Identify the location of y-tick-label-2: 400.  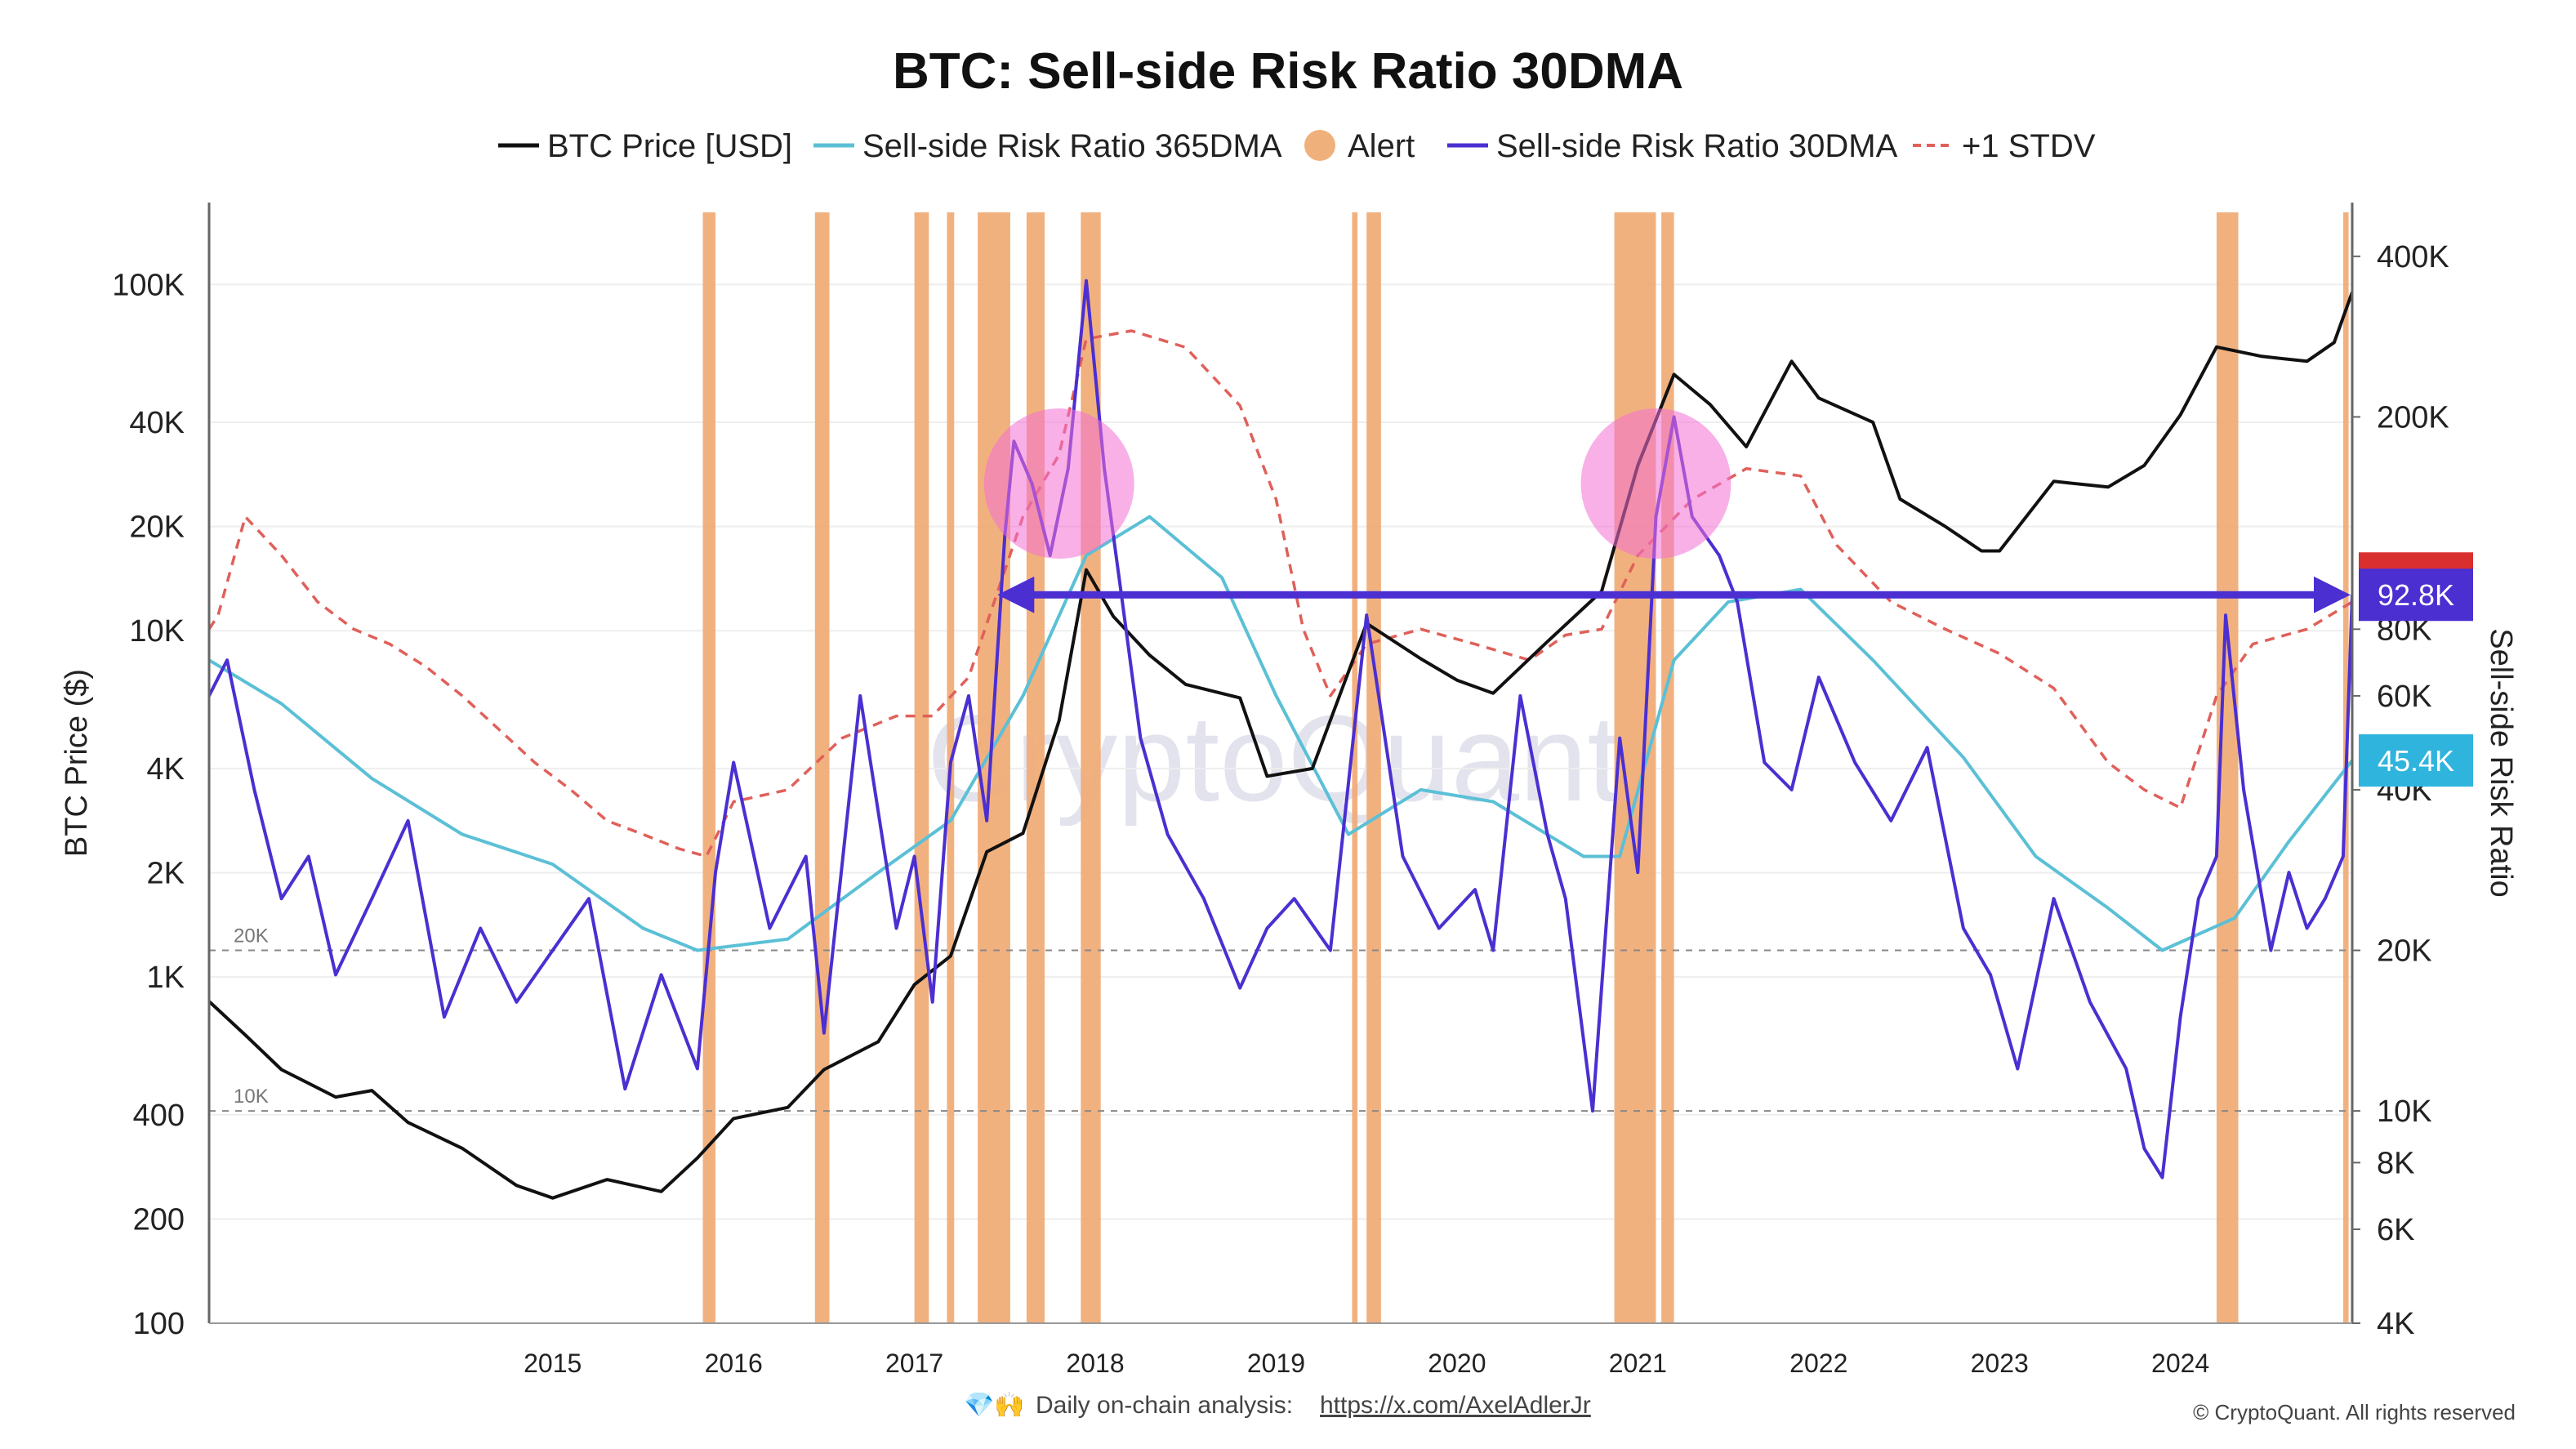
(159, 1116).